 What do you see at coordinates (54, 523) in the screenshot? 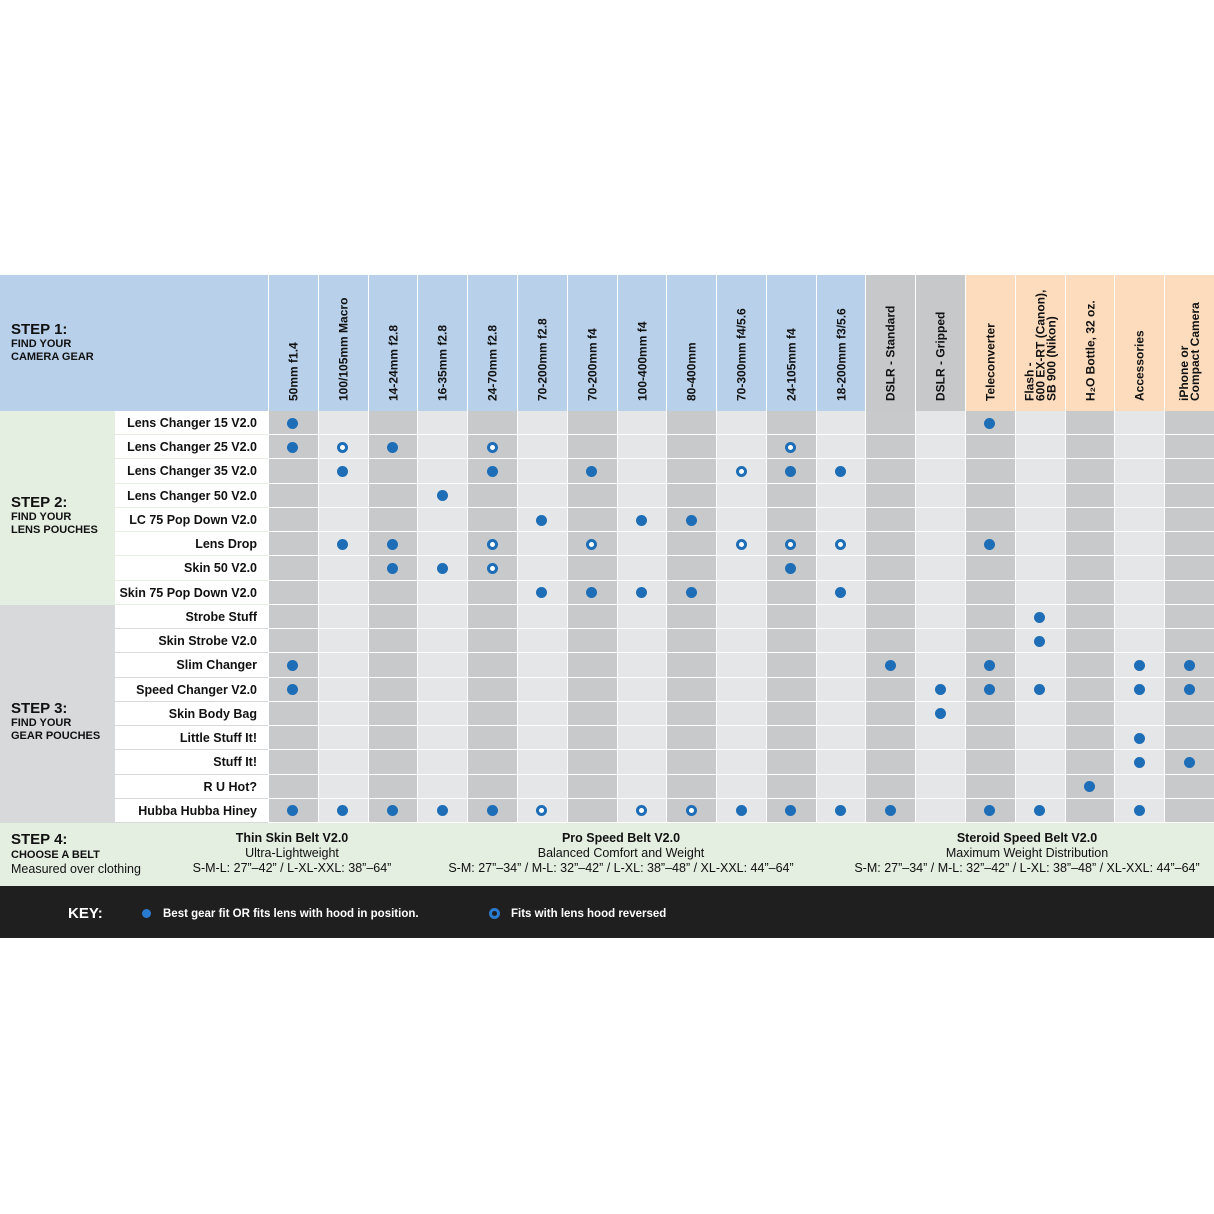
I see `step-text: FIND YOUR LENS POUCHES` at bounding box center [54, 523].